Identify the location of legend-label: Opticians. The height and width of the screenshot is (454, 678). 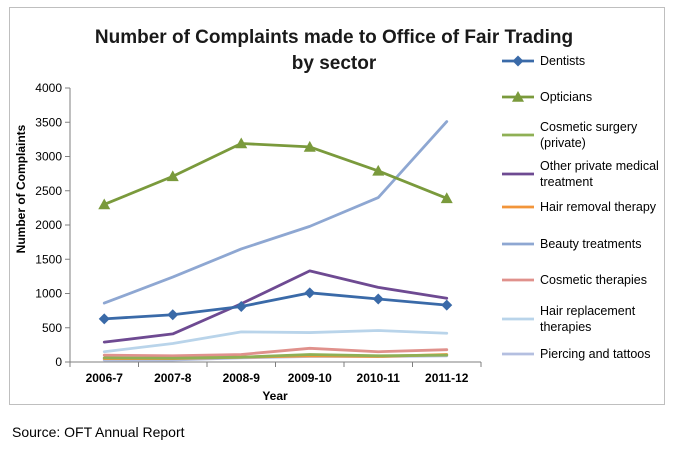
(566, 97).